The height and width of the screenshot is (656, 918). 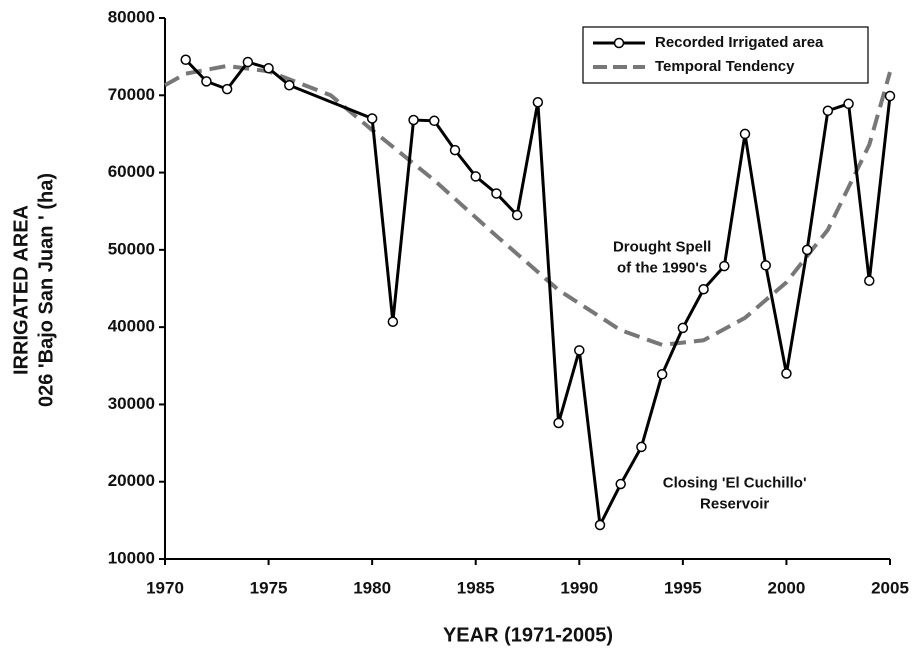 I want to click on y-tick-label: 30000, so click(x=131, y=403).